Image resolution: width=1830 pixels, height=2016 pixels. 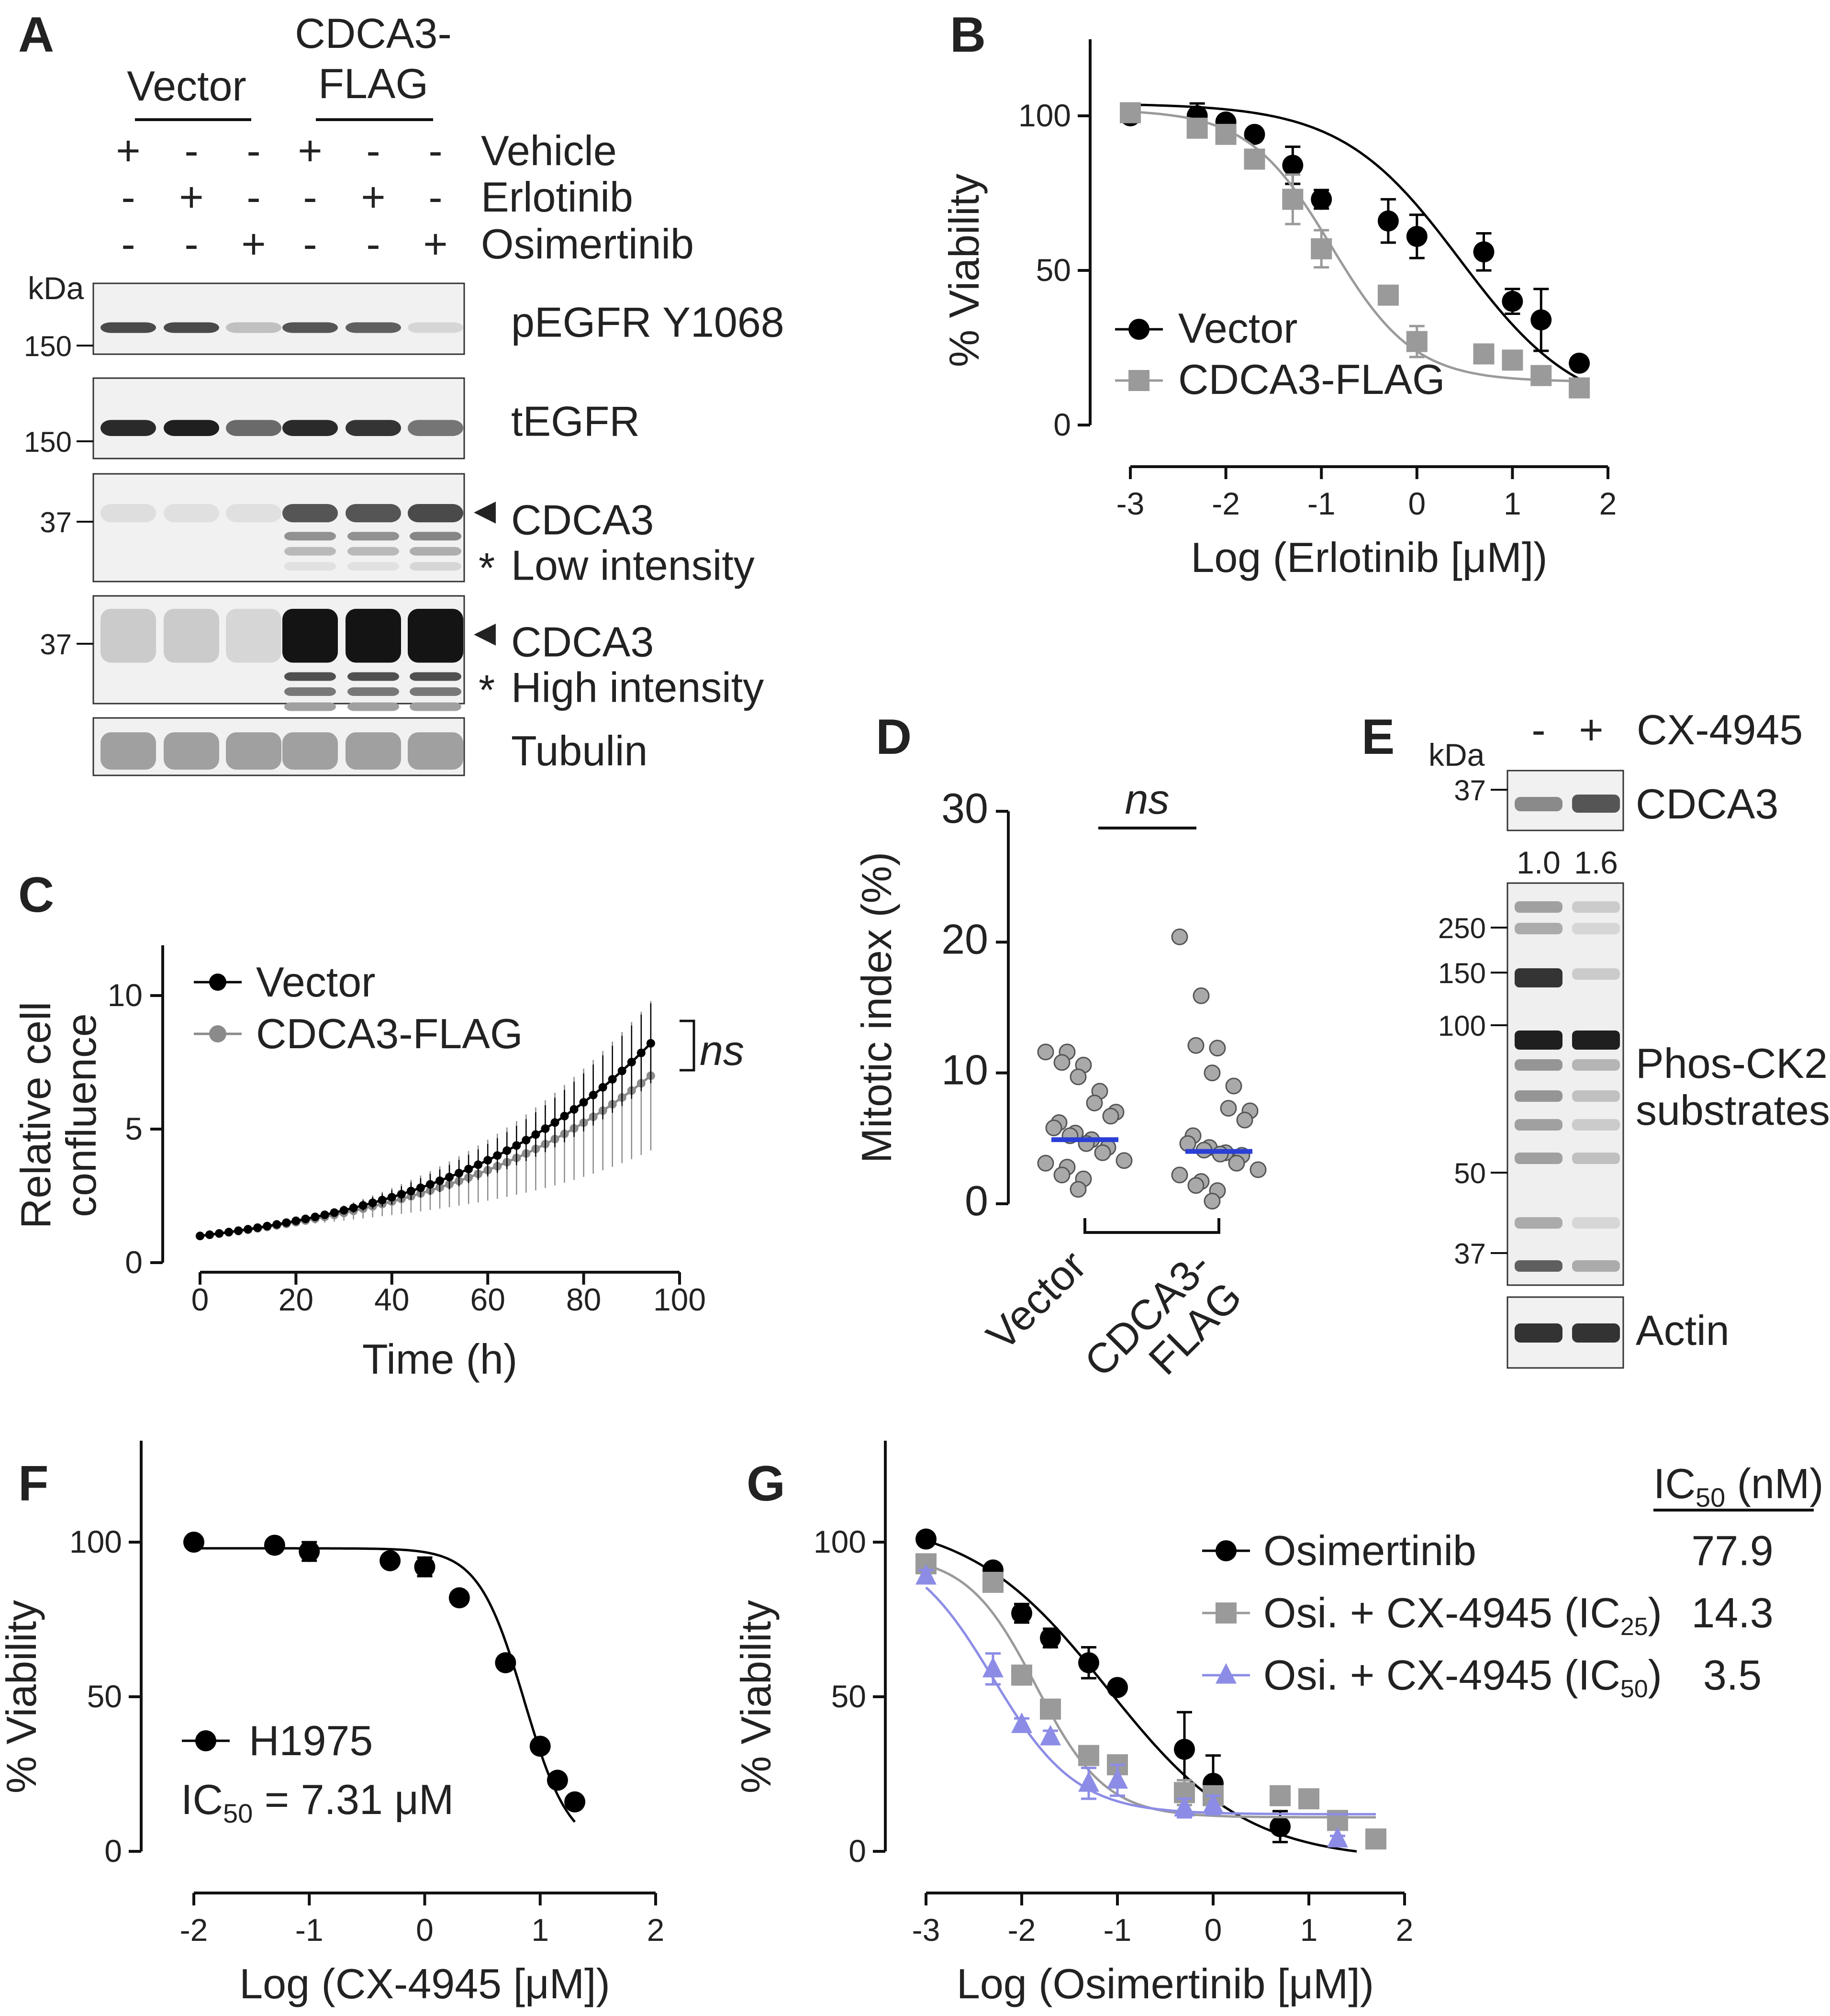 I want to click on legend-label: Osimertinib, so click(x=1369, y=1550).